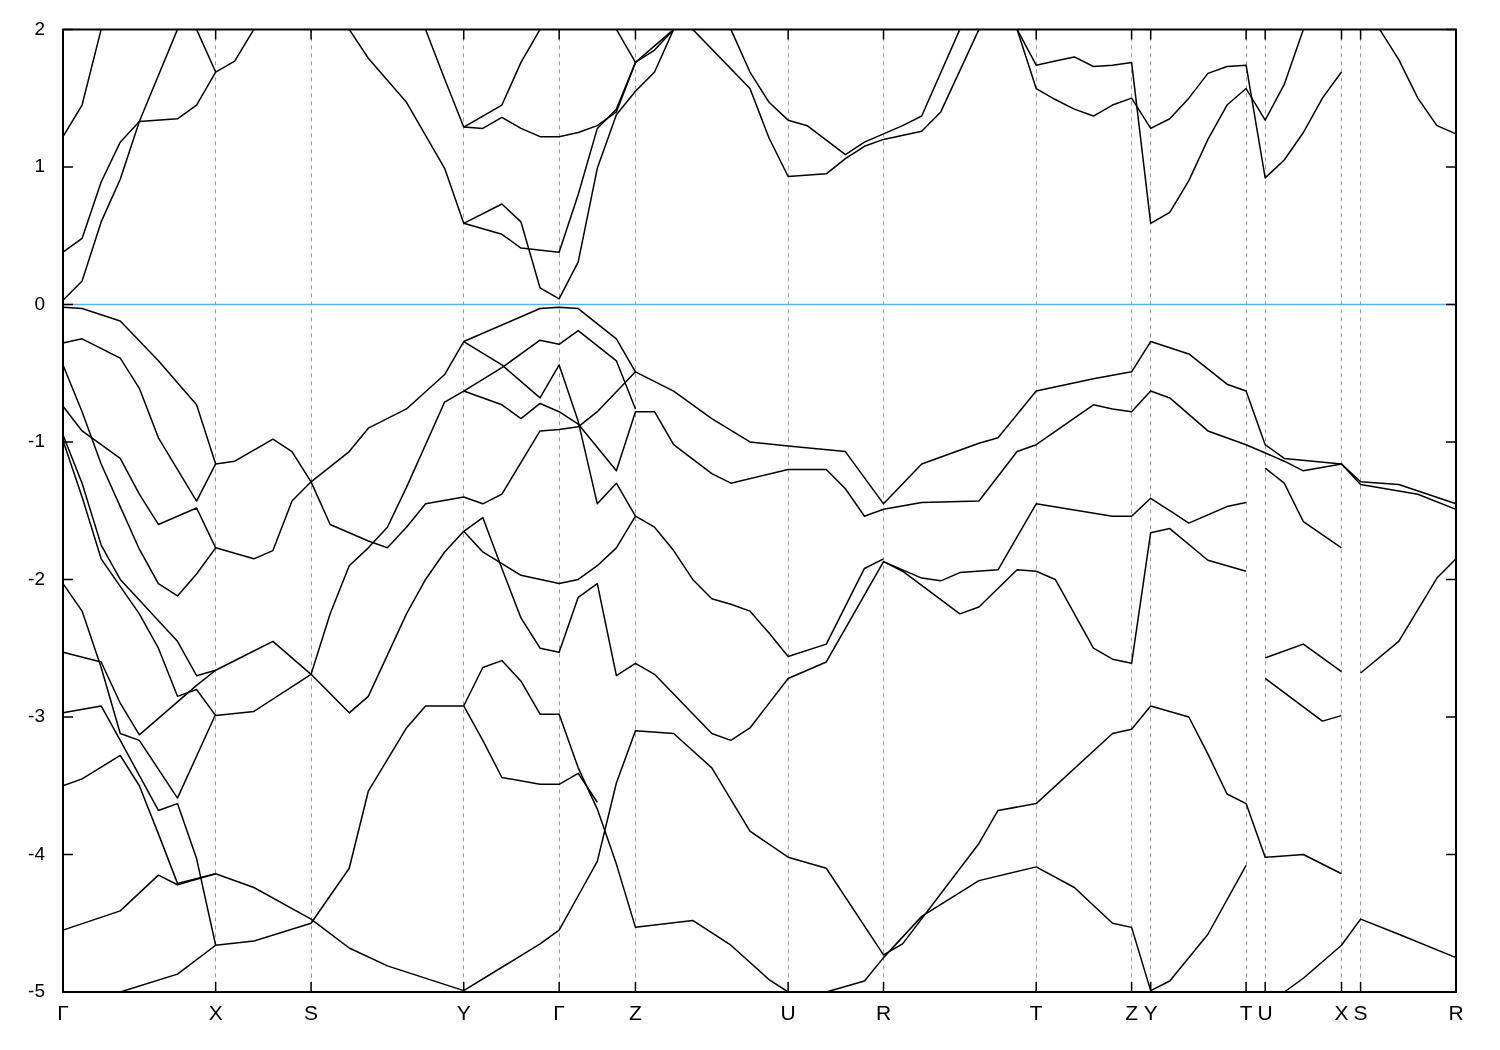 Image resolution: width=1500 pixels, height=1050 pixels. Describe the element at coordinates (36, 578) in the screenshot. I see `y-tick-label: -2` at that location.